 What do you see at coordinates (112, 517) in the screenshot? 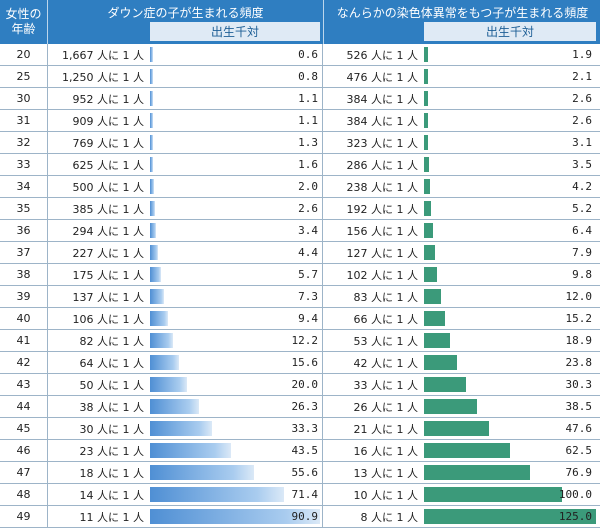
I see `down-frequency-cell: 11 人に 1 人` at bounding box center [112, 517].